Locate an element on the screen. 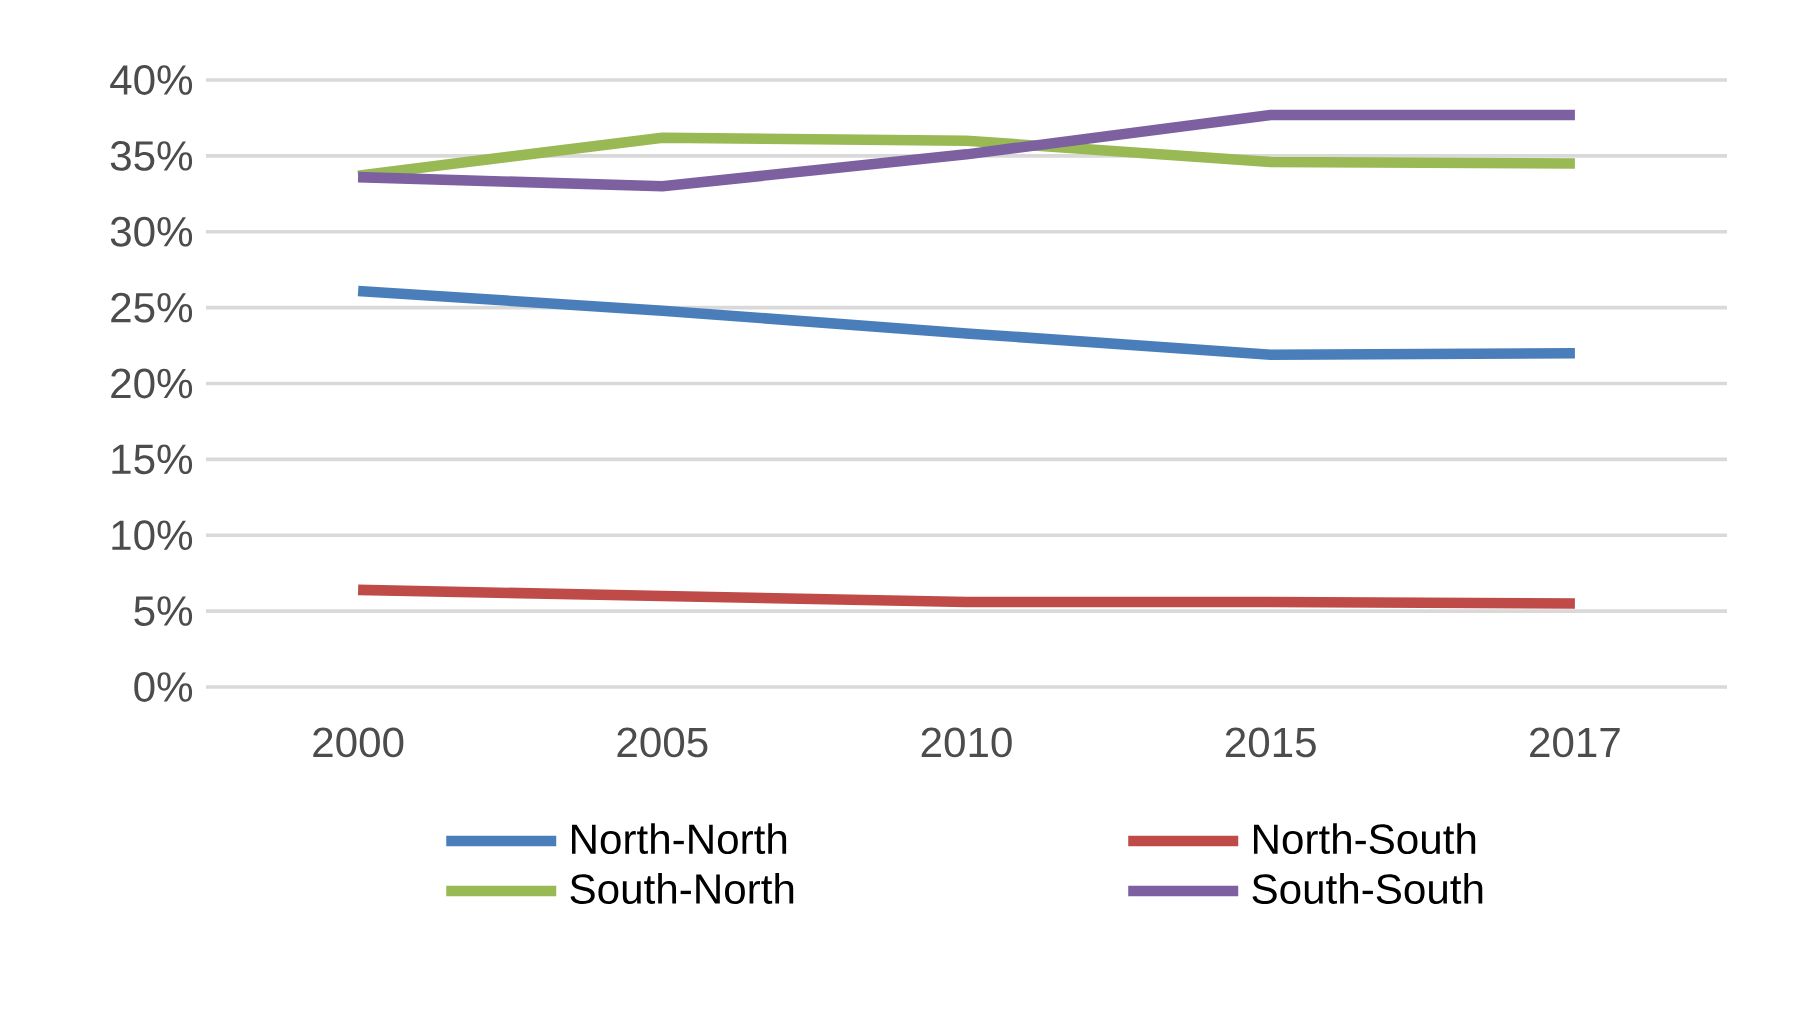  x-tick-label: 2017 is located at coordinates (1575, 742).